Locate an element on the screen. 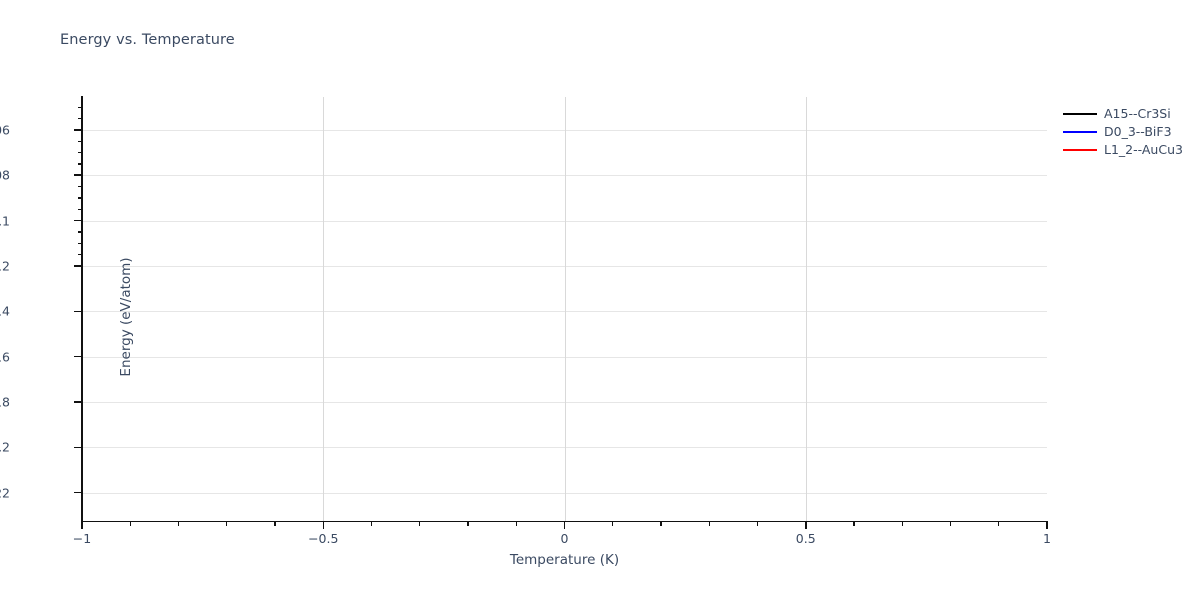  x-tick-label: −0.5 is located at coordinates (323, 538).